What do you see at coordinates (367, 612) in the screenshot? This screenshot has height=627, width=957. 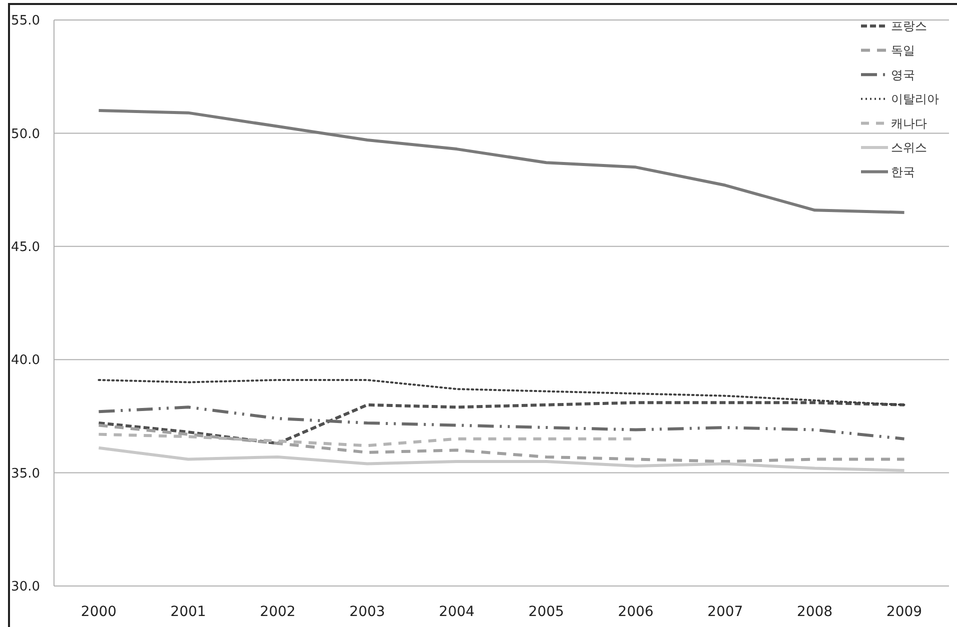 I see `x-tick-label: 2003` at bounding box center [367, 612].